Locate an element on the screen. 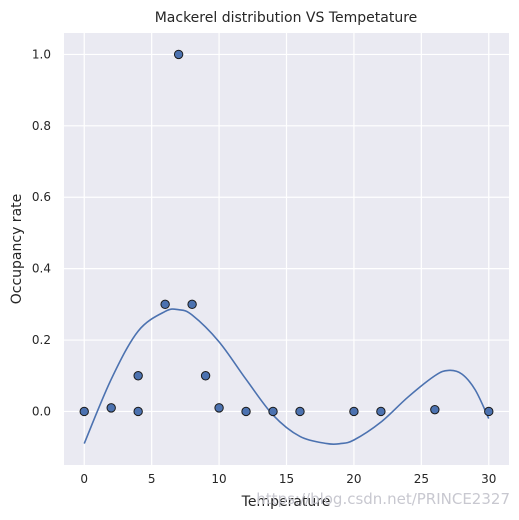 The image size is (519, 520). y-tick-label: 0.0 is located at coordinates (41, 411).